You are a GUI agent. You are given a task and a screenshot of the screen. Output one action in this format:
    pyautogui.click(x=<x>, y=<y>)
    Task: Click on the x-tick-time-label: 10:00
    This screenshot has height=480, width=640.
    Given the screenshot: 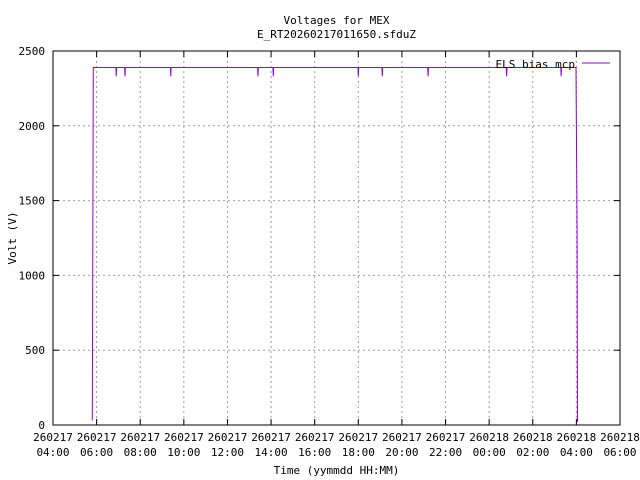 What is the action you would take?
    pyautogui.click(x=183, y=452)
    